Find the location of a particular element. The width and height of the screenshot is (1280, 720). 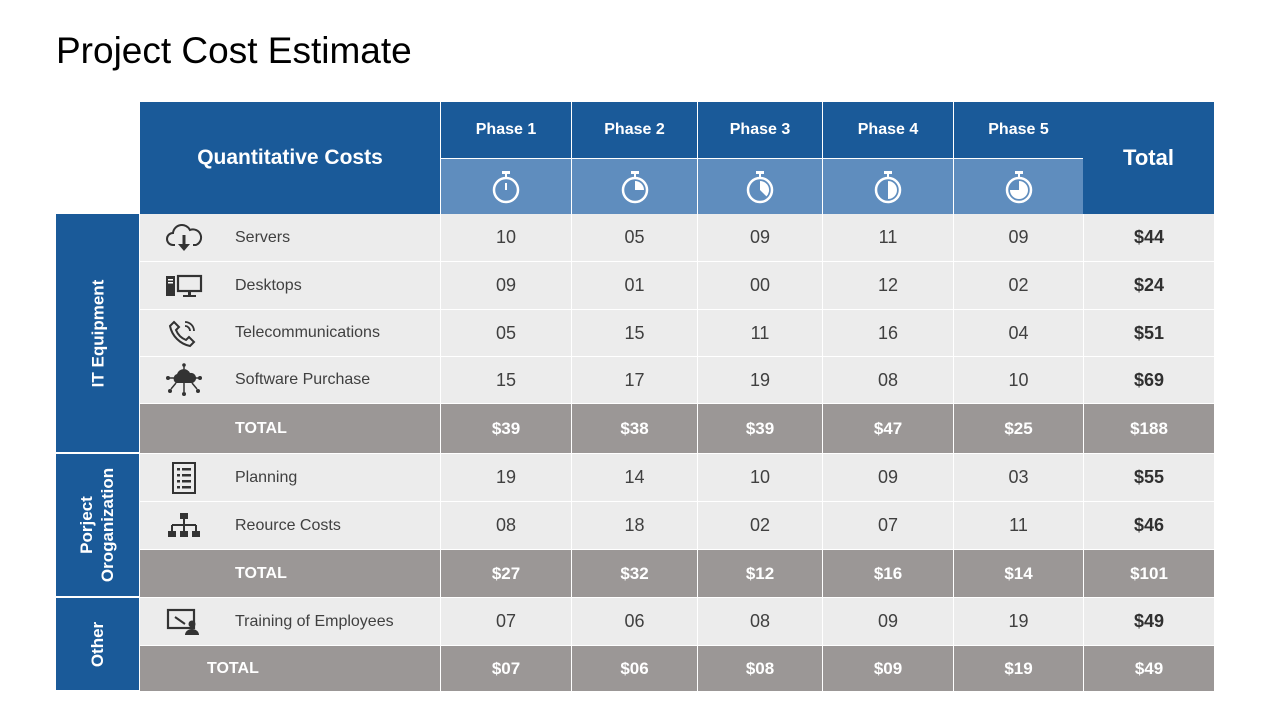

table-cell: $16 is located at coordinates (887, 573).